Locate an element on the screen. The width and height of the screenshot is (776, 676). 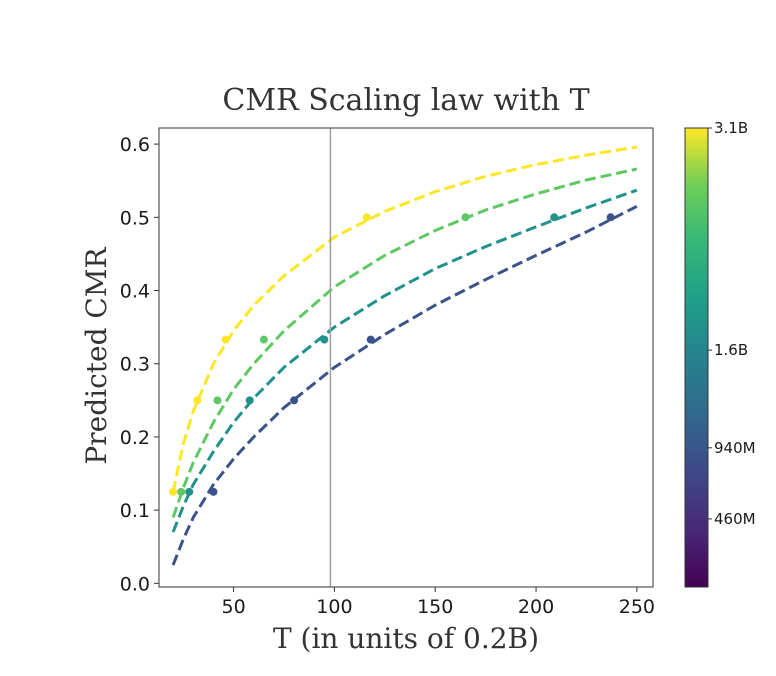
x-axis-ticks: 50 100 150 200 250 is located at coordinates (438, 602).